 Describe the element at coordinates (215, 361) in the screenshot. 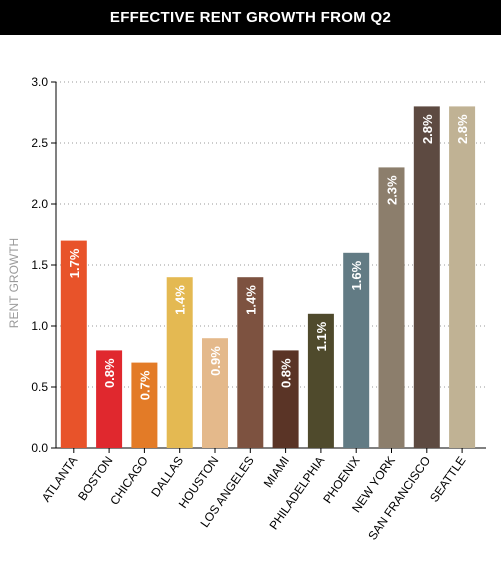

I see `data-label: 0.9%` at that location.